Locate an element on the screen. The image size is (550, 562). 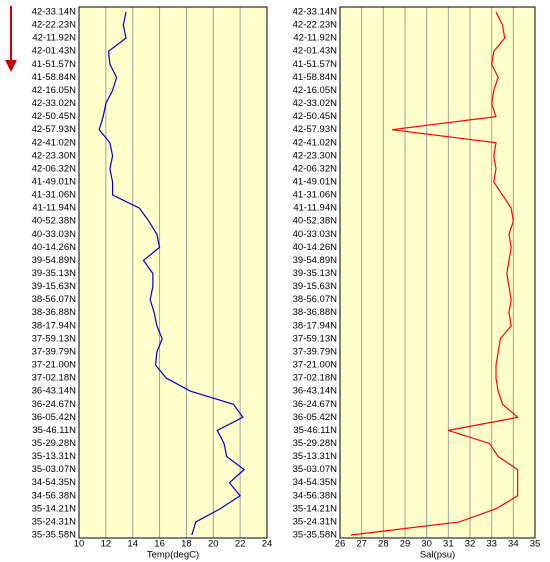
x-tick-label: 10 is located at coordinates (79, 544).